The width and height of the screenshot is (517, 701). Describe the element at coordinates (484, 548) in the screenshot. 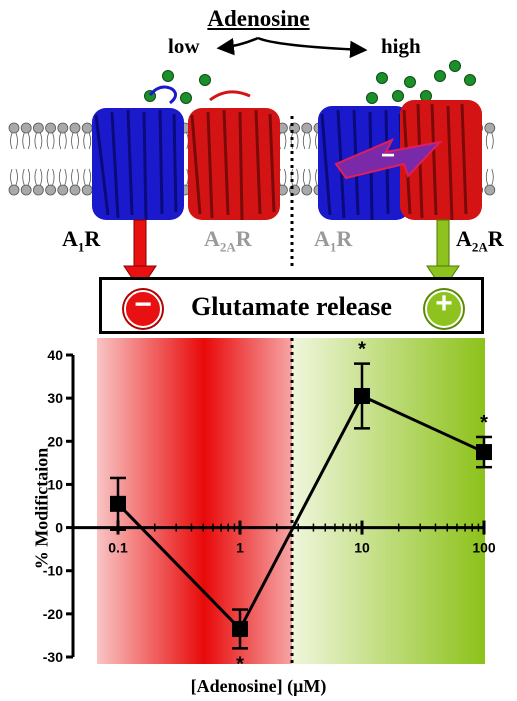

I see `x-tick-label: 100` at that location.